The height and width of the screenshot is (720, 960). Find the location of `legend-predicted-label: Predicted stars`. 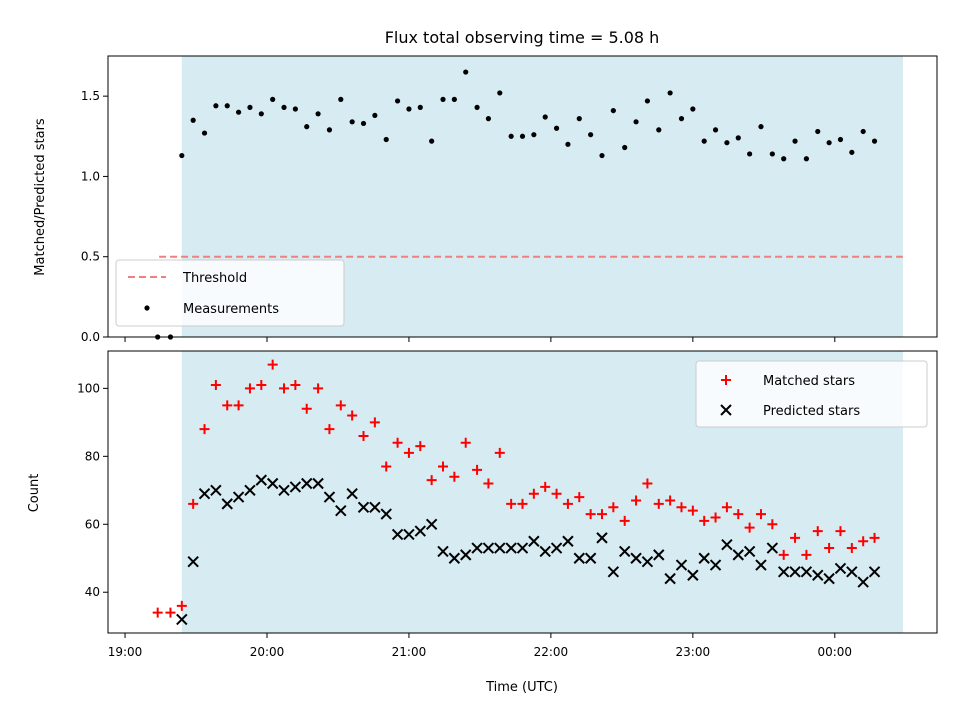

legend-predicted-label: Predicted stars is located at coordinates (811, 411).